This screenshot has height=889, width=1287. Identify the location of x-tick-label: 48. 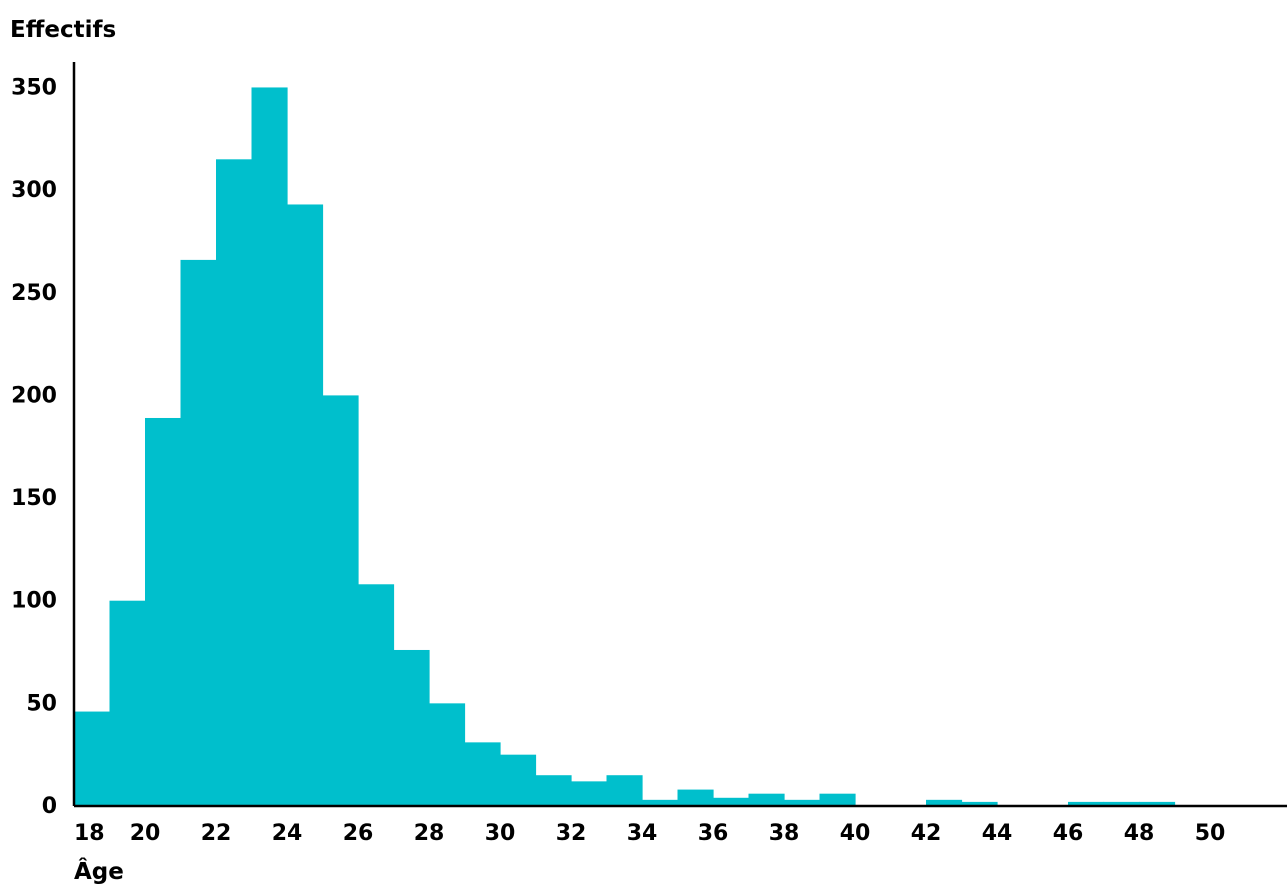
(1139, 833).